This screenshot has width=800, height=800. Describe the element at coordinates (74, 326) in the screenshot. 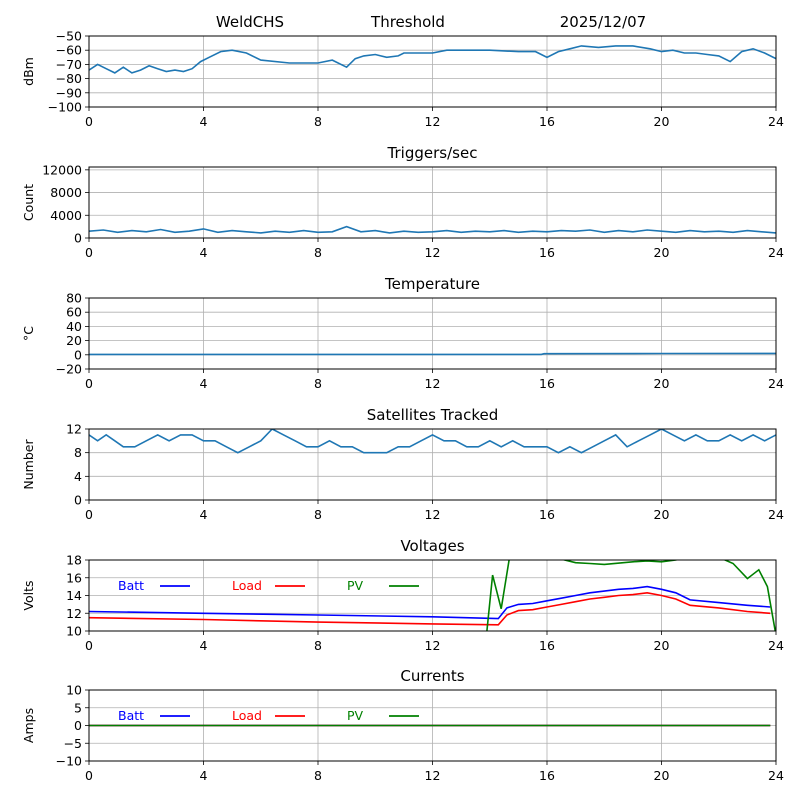

I see `y-tick-label: 40` at that location.